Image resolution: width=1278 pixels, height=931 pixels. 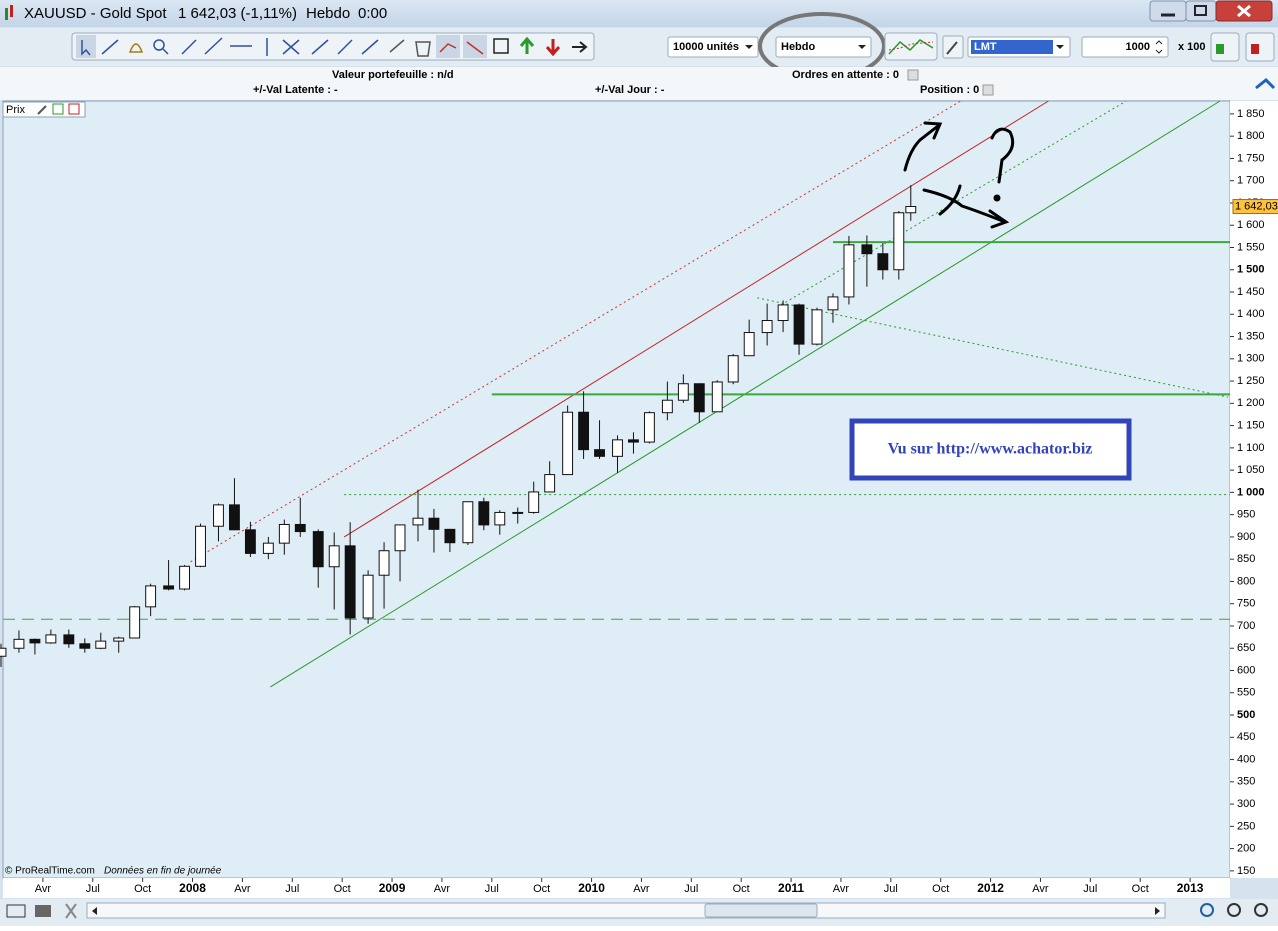 I want to click on y-tick-label: 1 800, so click(x=1251, y=136).